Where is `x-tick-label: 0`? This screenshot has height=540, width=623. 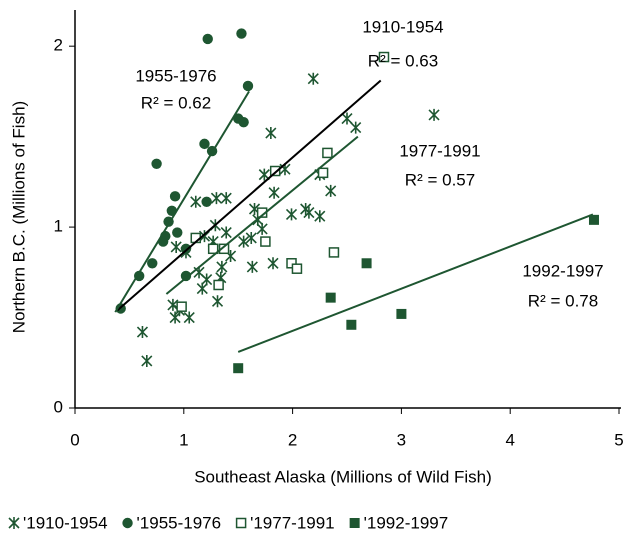
x-tick-label: 0 is located at coordinates (74, 439).